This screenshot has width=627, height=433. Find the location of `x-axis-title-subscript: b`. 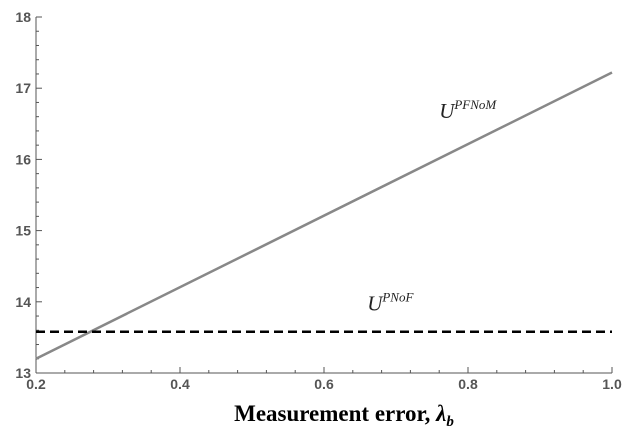

x-axis-title-subscript: b is located at coordinates (450, 422).